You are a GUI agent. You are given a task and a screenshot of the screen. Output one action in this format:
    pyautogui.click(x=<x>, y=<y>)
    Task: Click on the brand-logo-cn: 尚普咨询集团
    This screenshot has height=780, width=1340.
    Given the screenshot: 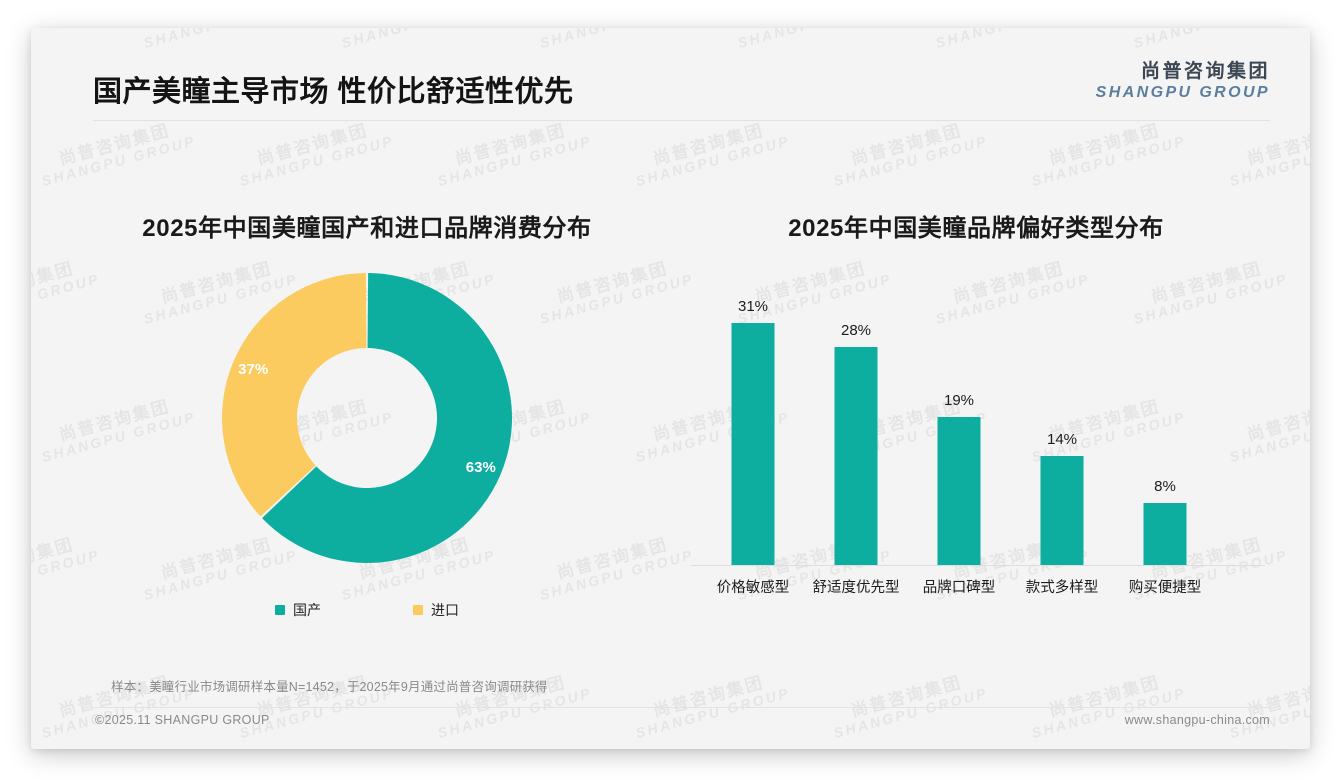 What is the action you would take?
    pyautogui.click(x=1205, y=71)
    